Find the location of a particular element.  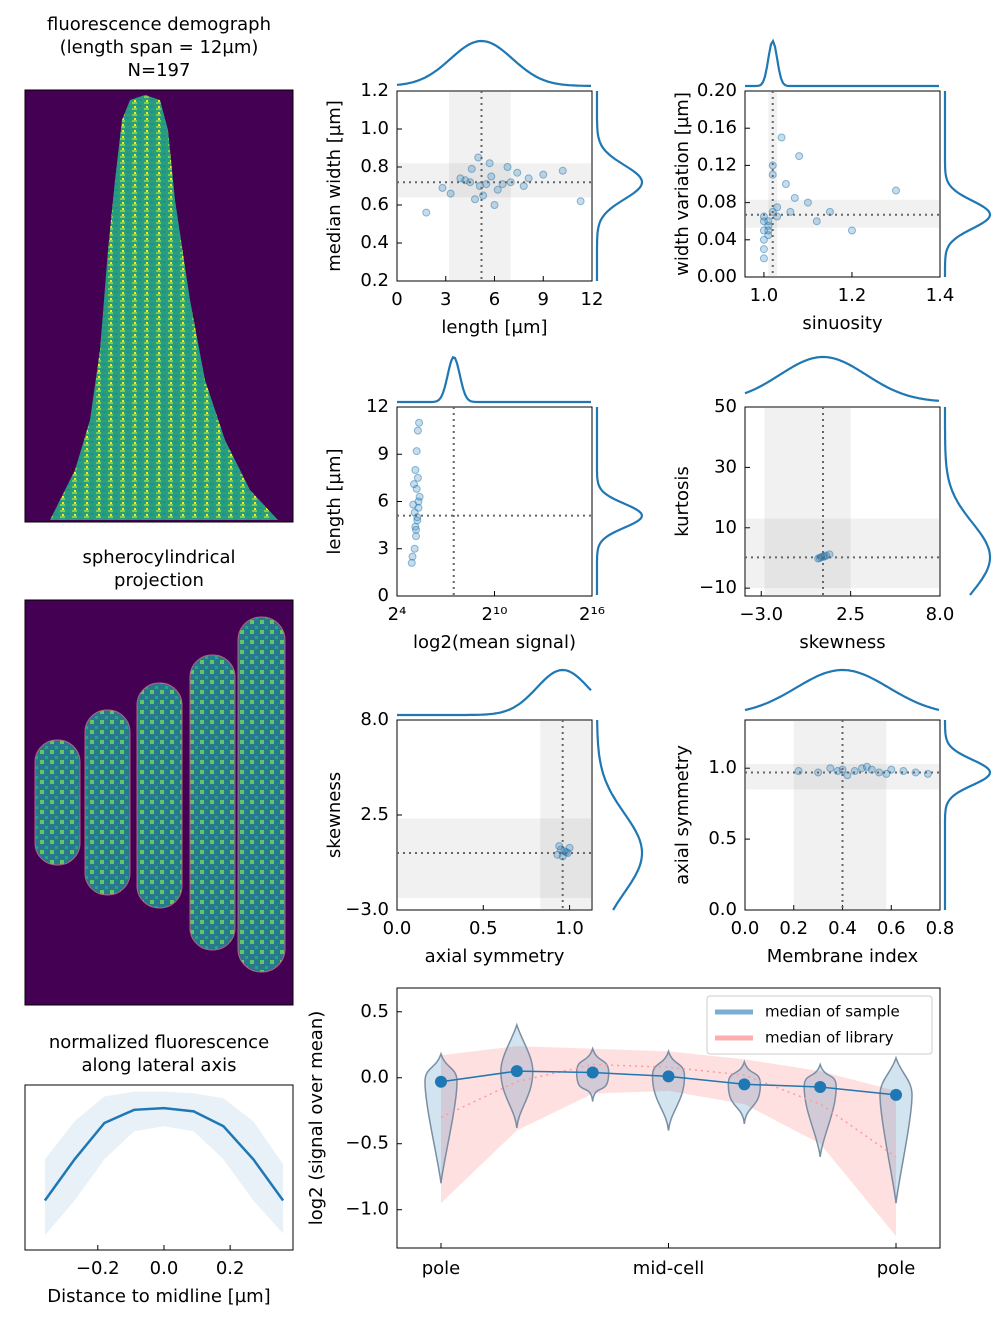

chart-title: along lateral axis is located at coordinates (159, 1065).